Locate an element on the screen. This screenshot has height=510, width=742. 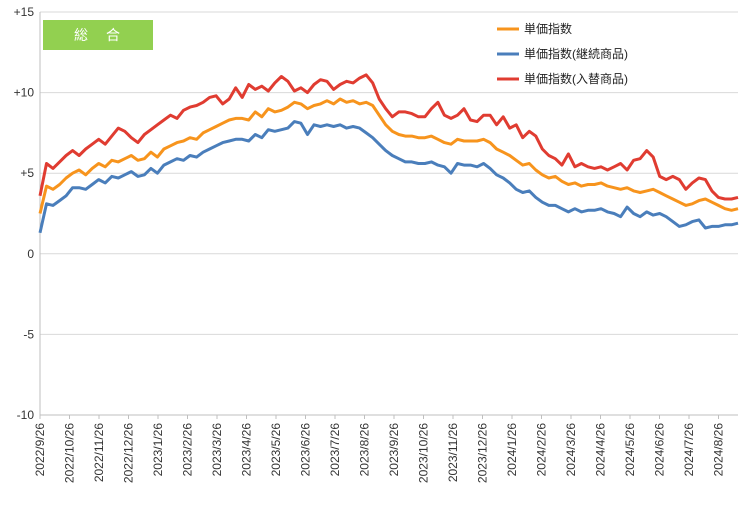
category-badge-background is located at coordinates (98, 35).